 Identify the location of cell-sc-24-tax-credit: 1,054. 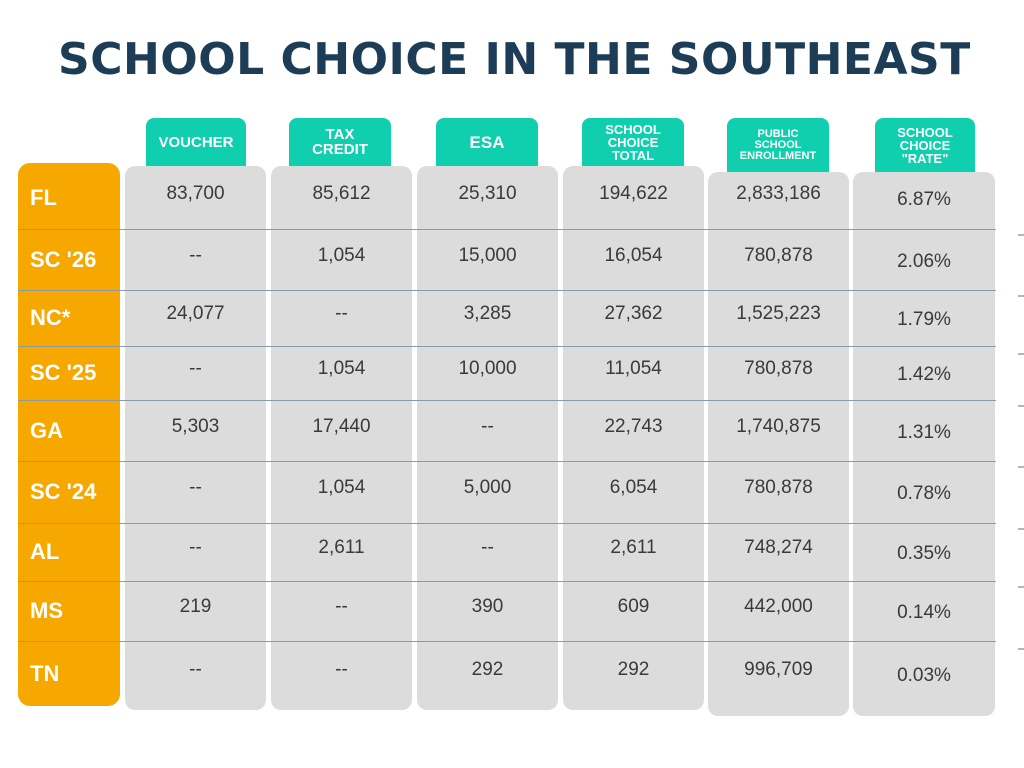
(341, 487).